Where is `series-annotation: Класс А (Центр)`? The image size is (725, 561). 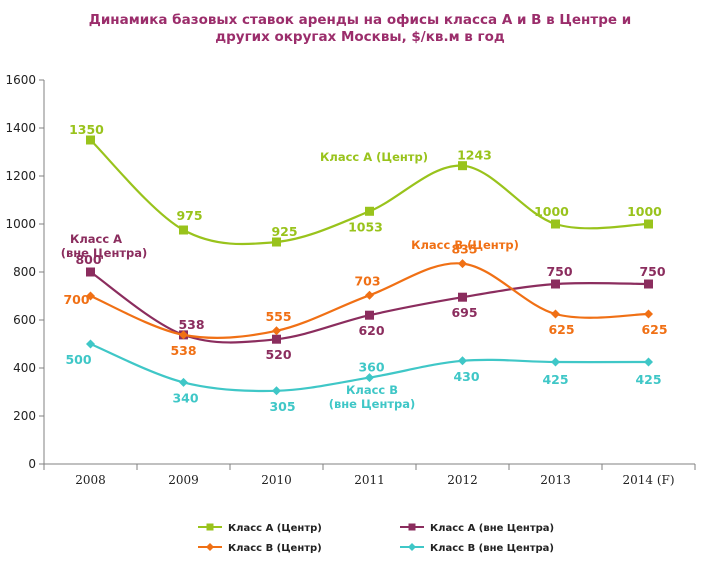 series-annotation: Класс А (Центр) is located at coordinates (374, 157).